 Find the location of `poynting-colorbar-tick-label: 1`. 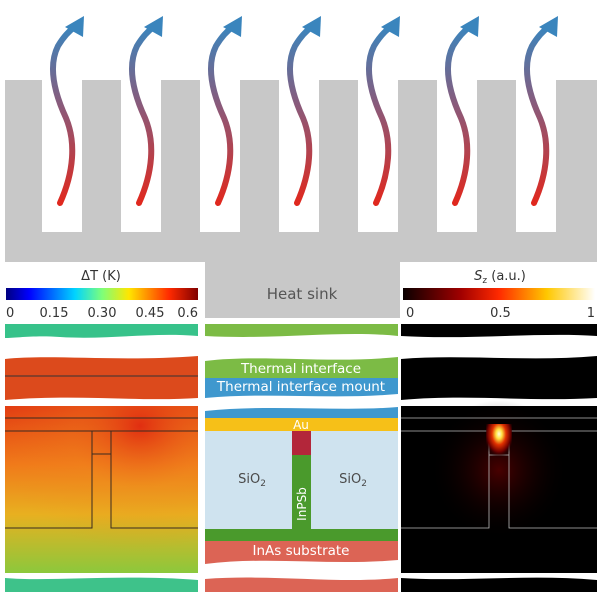

poynting-colorbar-tick-label: 1 is located at coordinates (591, 313).